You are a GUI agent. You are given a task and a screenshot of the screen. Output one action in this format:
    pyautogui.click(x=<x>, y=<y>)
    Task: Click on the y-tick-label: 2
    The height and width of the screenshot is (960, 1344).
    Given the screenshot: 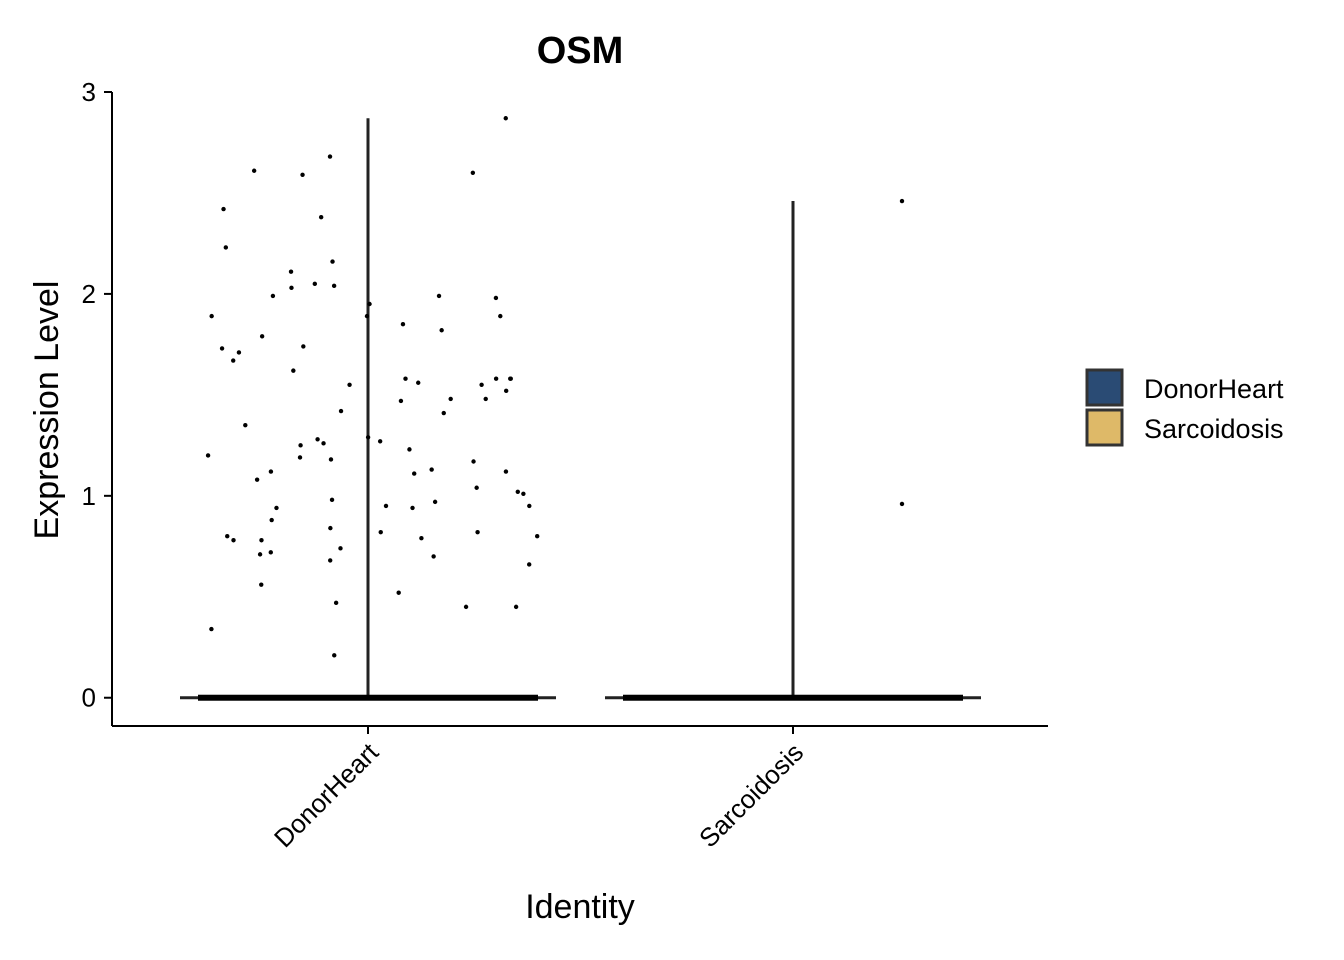 What is the action you would take?
    pyautogui.click(x=89, y=294)
    